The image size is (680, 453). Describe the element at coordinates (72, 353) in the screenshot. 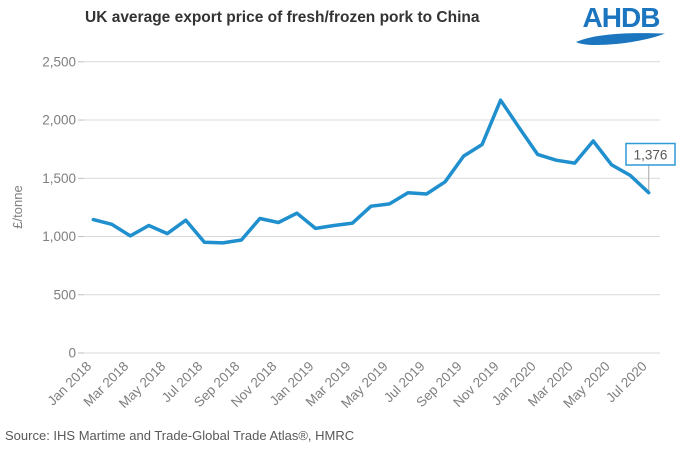

I see `y-tick-label: 0` at that location.